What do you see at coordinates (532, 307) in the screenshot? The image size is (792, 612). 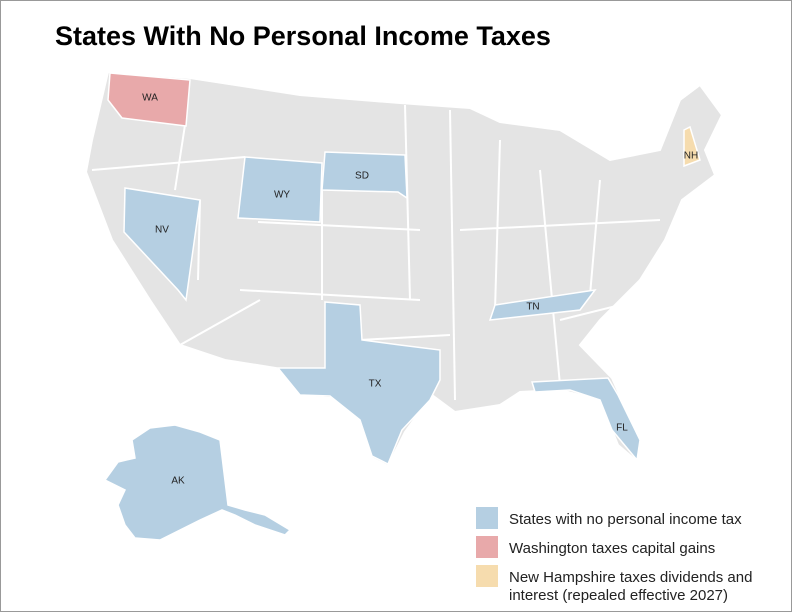 I see `state-label: TN` at bounding box center [532, 307].